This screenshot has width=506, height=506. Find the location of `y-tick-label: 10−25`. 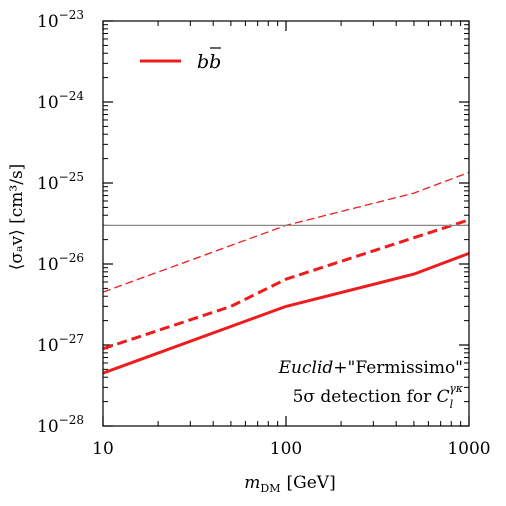

y-tick-label: 10−25 is located at coordinates (60, 182).